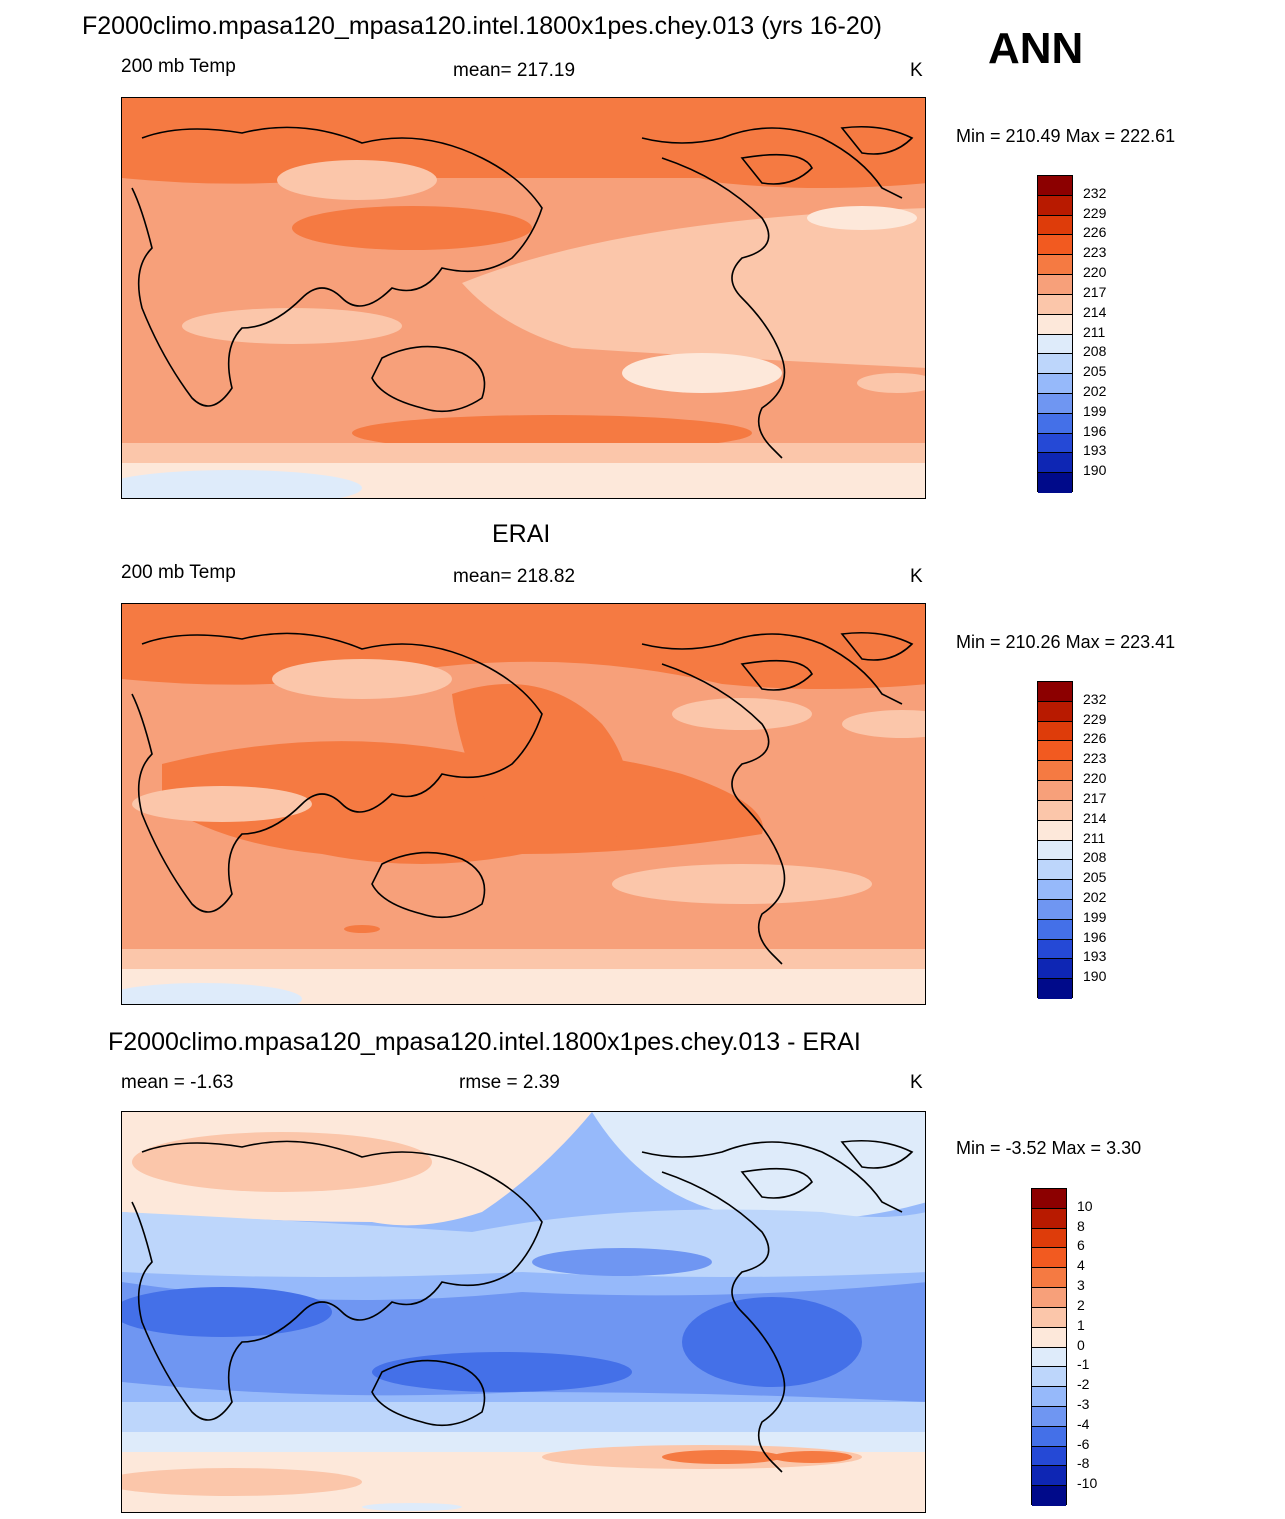  I want to click on colorbar-tick-label: -10, so click(1087, 1483).